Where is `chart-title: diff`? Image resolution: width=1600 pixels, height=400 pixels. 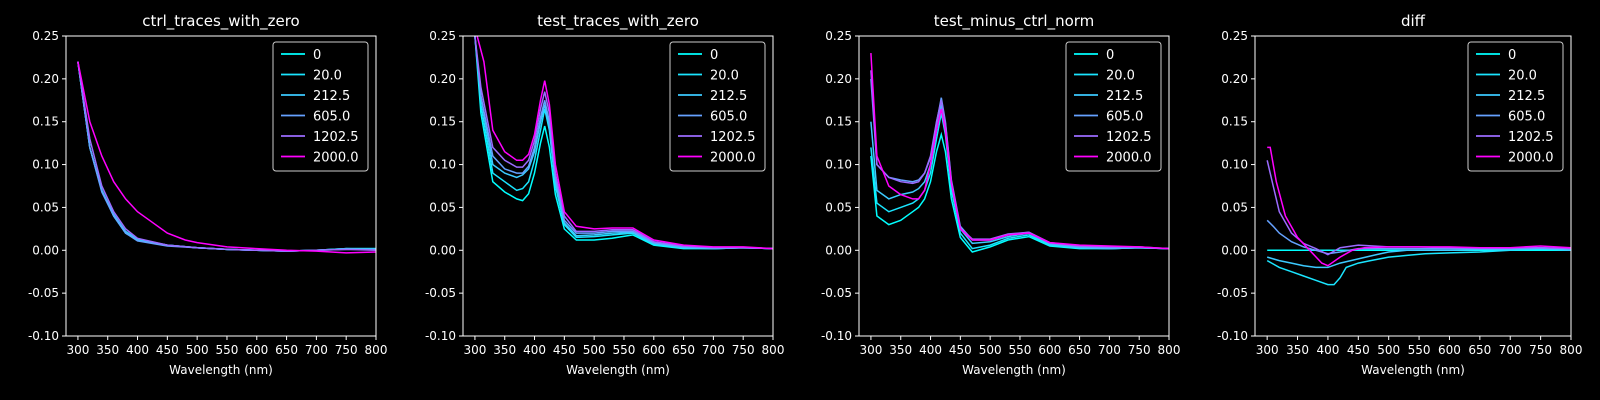 chart-title: diff is located at coordinates (1413, 21).